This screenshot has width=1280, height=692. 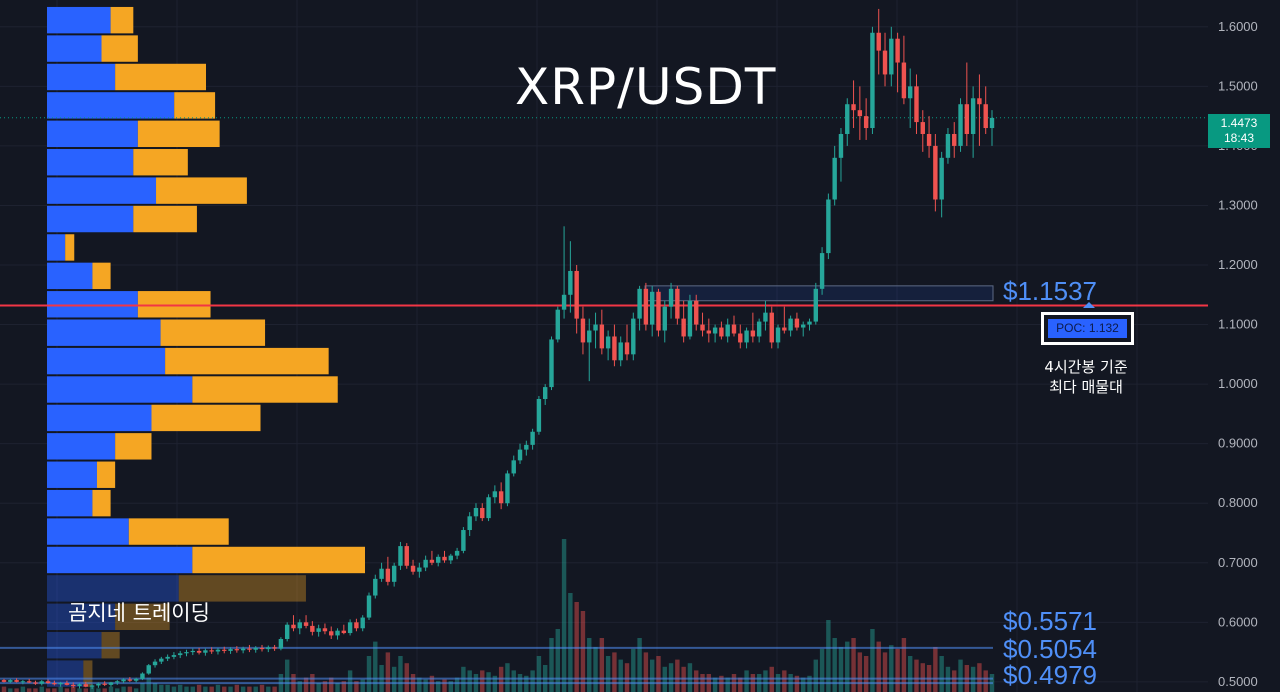 What do you see at coordinates (819, 293) in the screenshot?
I see `poc-zone-box` at bounding box center [819, 293].